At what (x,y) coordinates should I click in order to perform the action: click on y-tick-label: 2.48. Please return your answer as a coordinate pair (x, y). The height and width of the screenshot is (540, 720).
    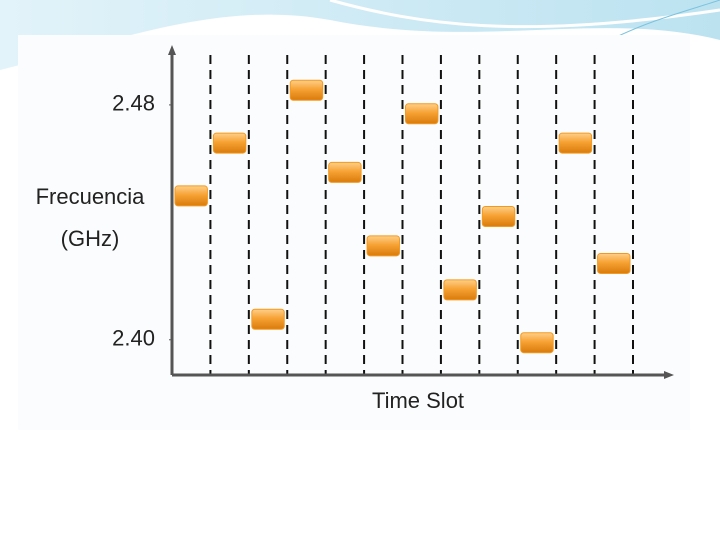
    Looking at the image, I should click on (133, 103).